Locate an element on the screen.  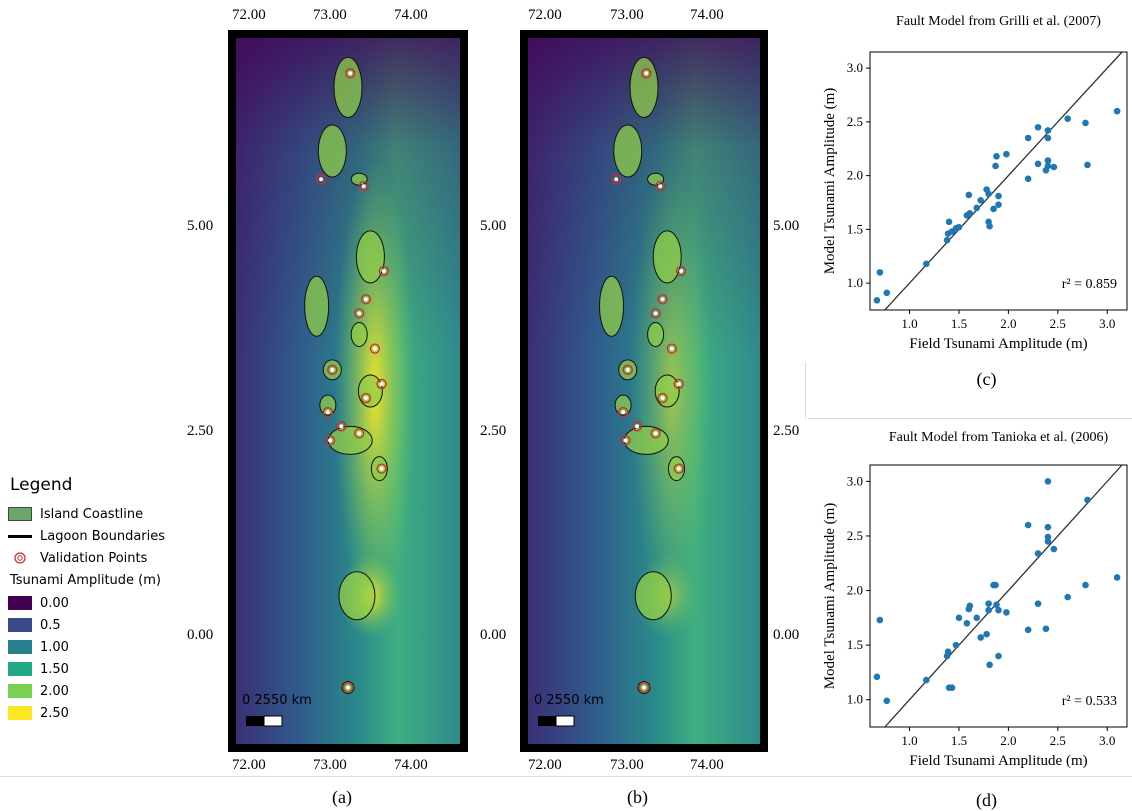
scale-label: 0.00 is located at coordinates (54, 603).